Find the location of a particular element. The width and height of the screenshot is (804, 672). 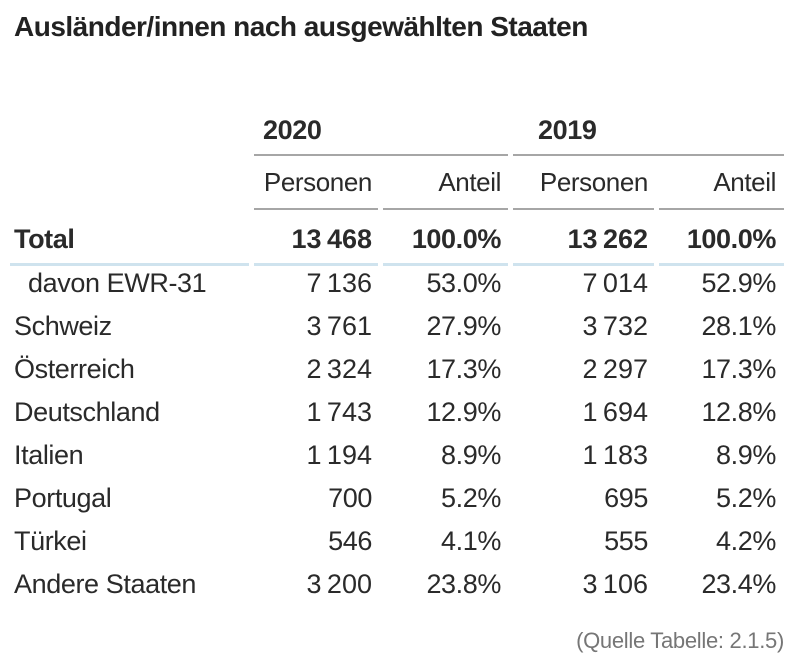

table-row-schweiz: Schweiz 3 761 27.9% 3 732 28.1% is located at coordinates (397, 330).